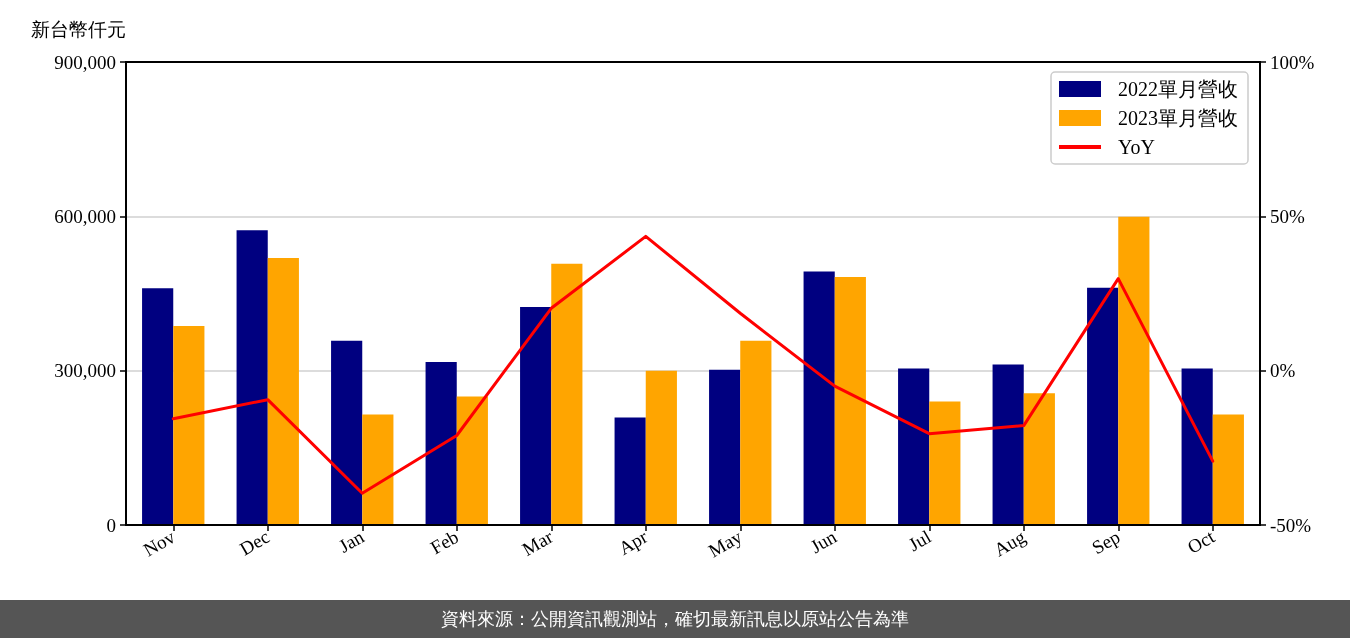  Describe the element at coordinates (1106, 542) in the screenshot. I see `x-tick-label: Sep` at that location.